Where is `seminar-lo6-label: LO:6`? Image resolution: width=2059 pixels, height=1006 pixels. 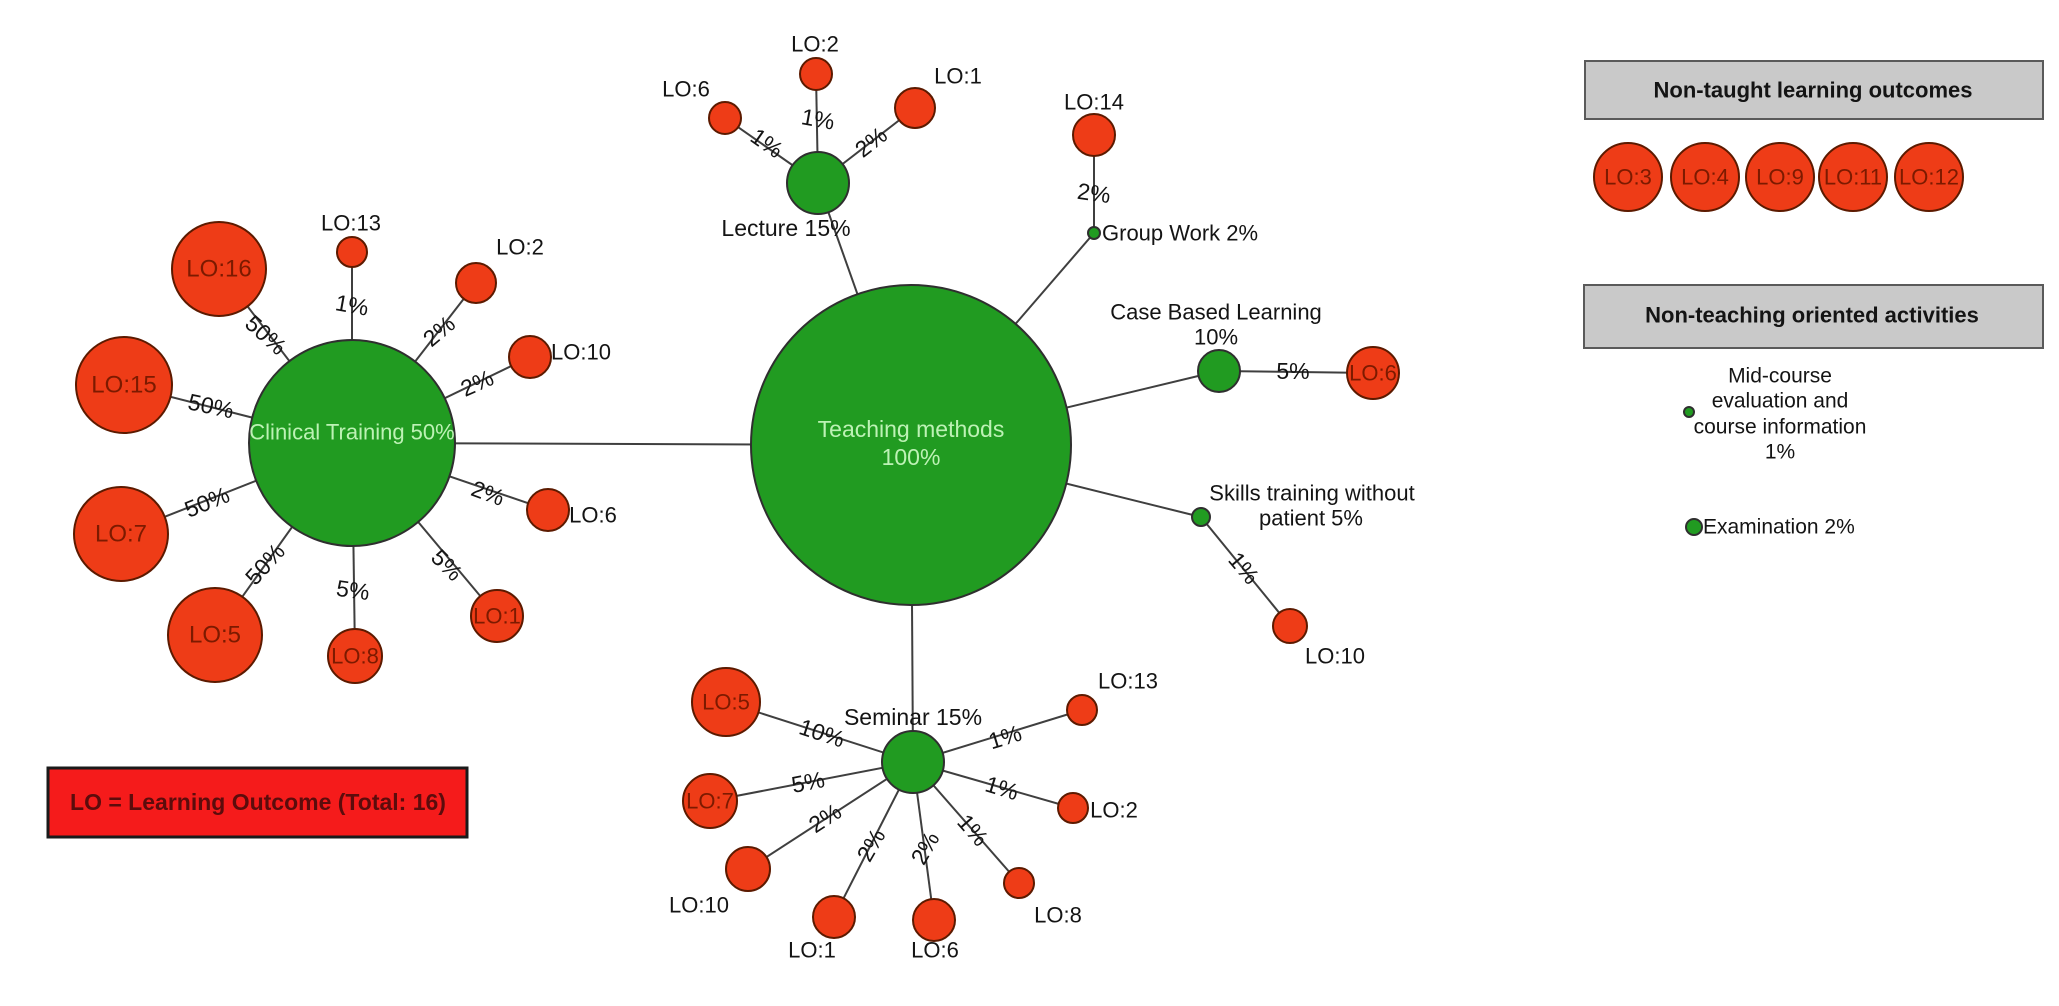
seminar-lo6-label: LO:6 is located at coordinates (935, 950).